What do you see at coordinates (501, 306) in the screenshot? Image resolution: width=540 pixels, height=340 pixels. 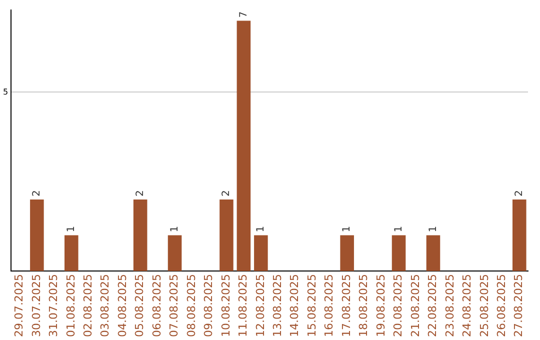 I see `x-tick-label: 26.08.2025` at bounding box center [501, 306].